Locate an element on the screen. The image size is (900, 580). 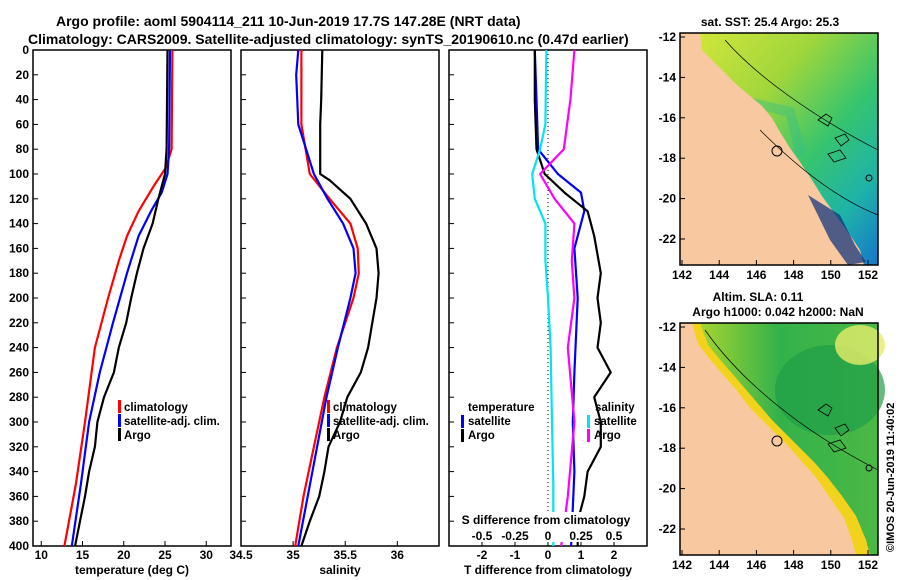
depth-tick-label: 200 is located at coordinates (19, 298).